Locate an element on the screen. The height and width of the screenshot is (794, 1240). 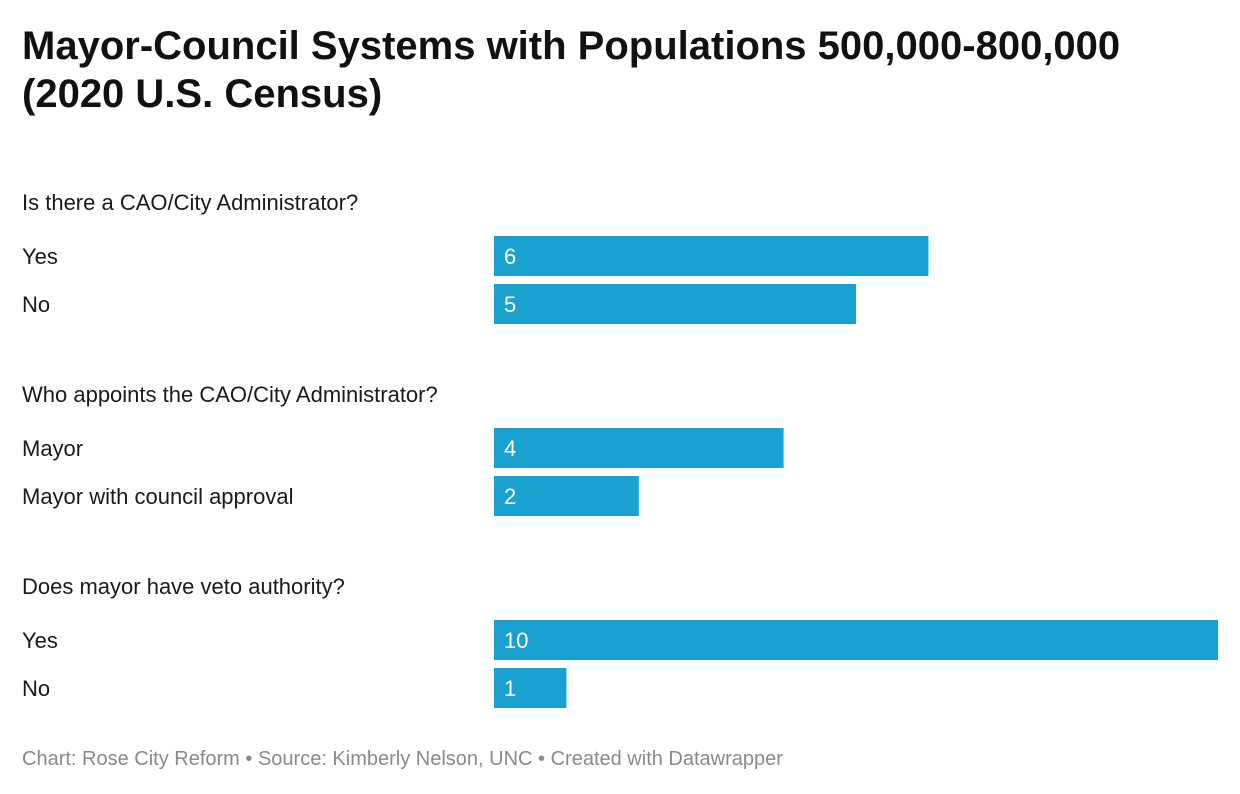
group-question: Does mayor have veto authority? is located at coordinates (183, 586).